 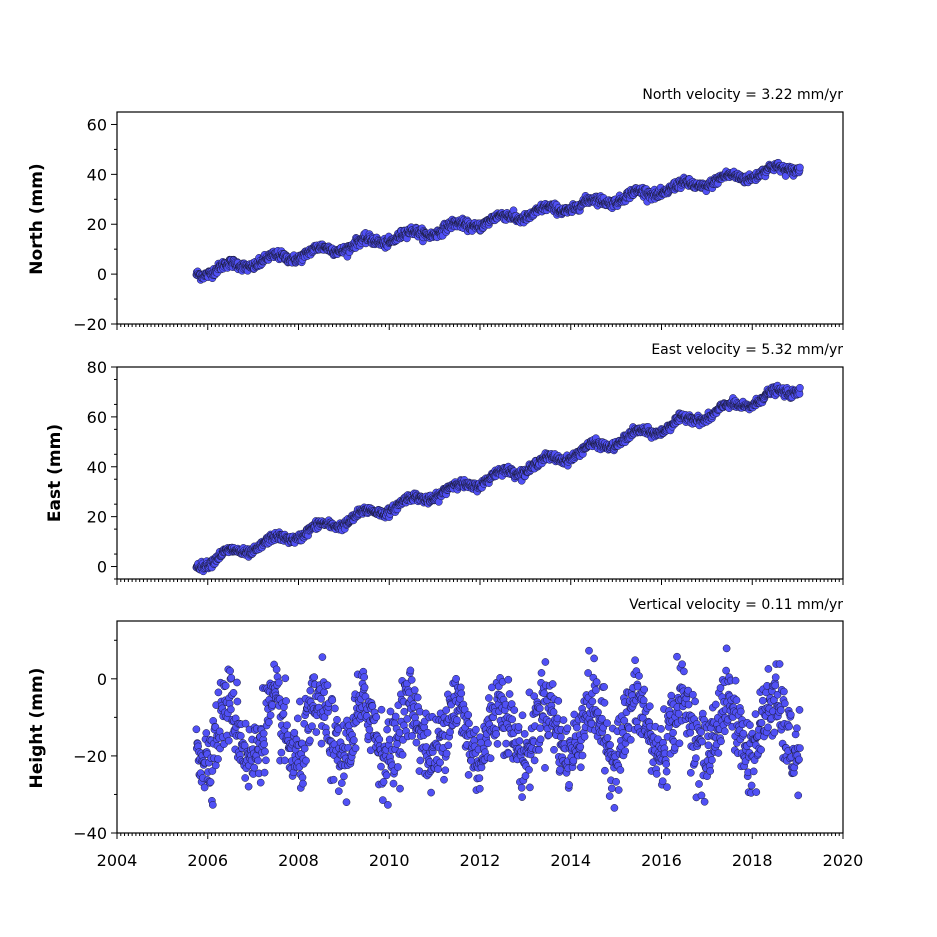 I want to click on north-y-tick-label: 60, so click(x=97, y=124).